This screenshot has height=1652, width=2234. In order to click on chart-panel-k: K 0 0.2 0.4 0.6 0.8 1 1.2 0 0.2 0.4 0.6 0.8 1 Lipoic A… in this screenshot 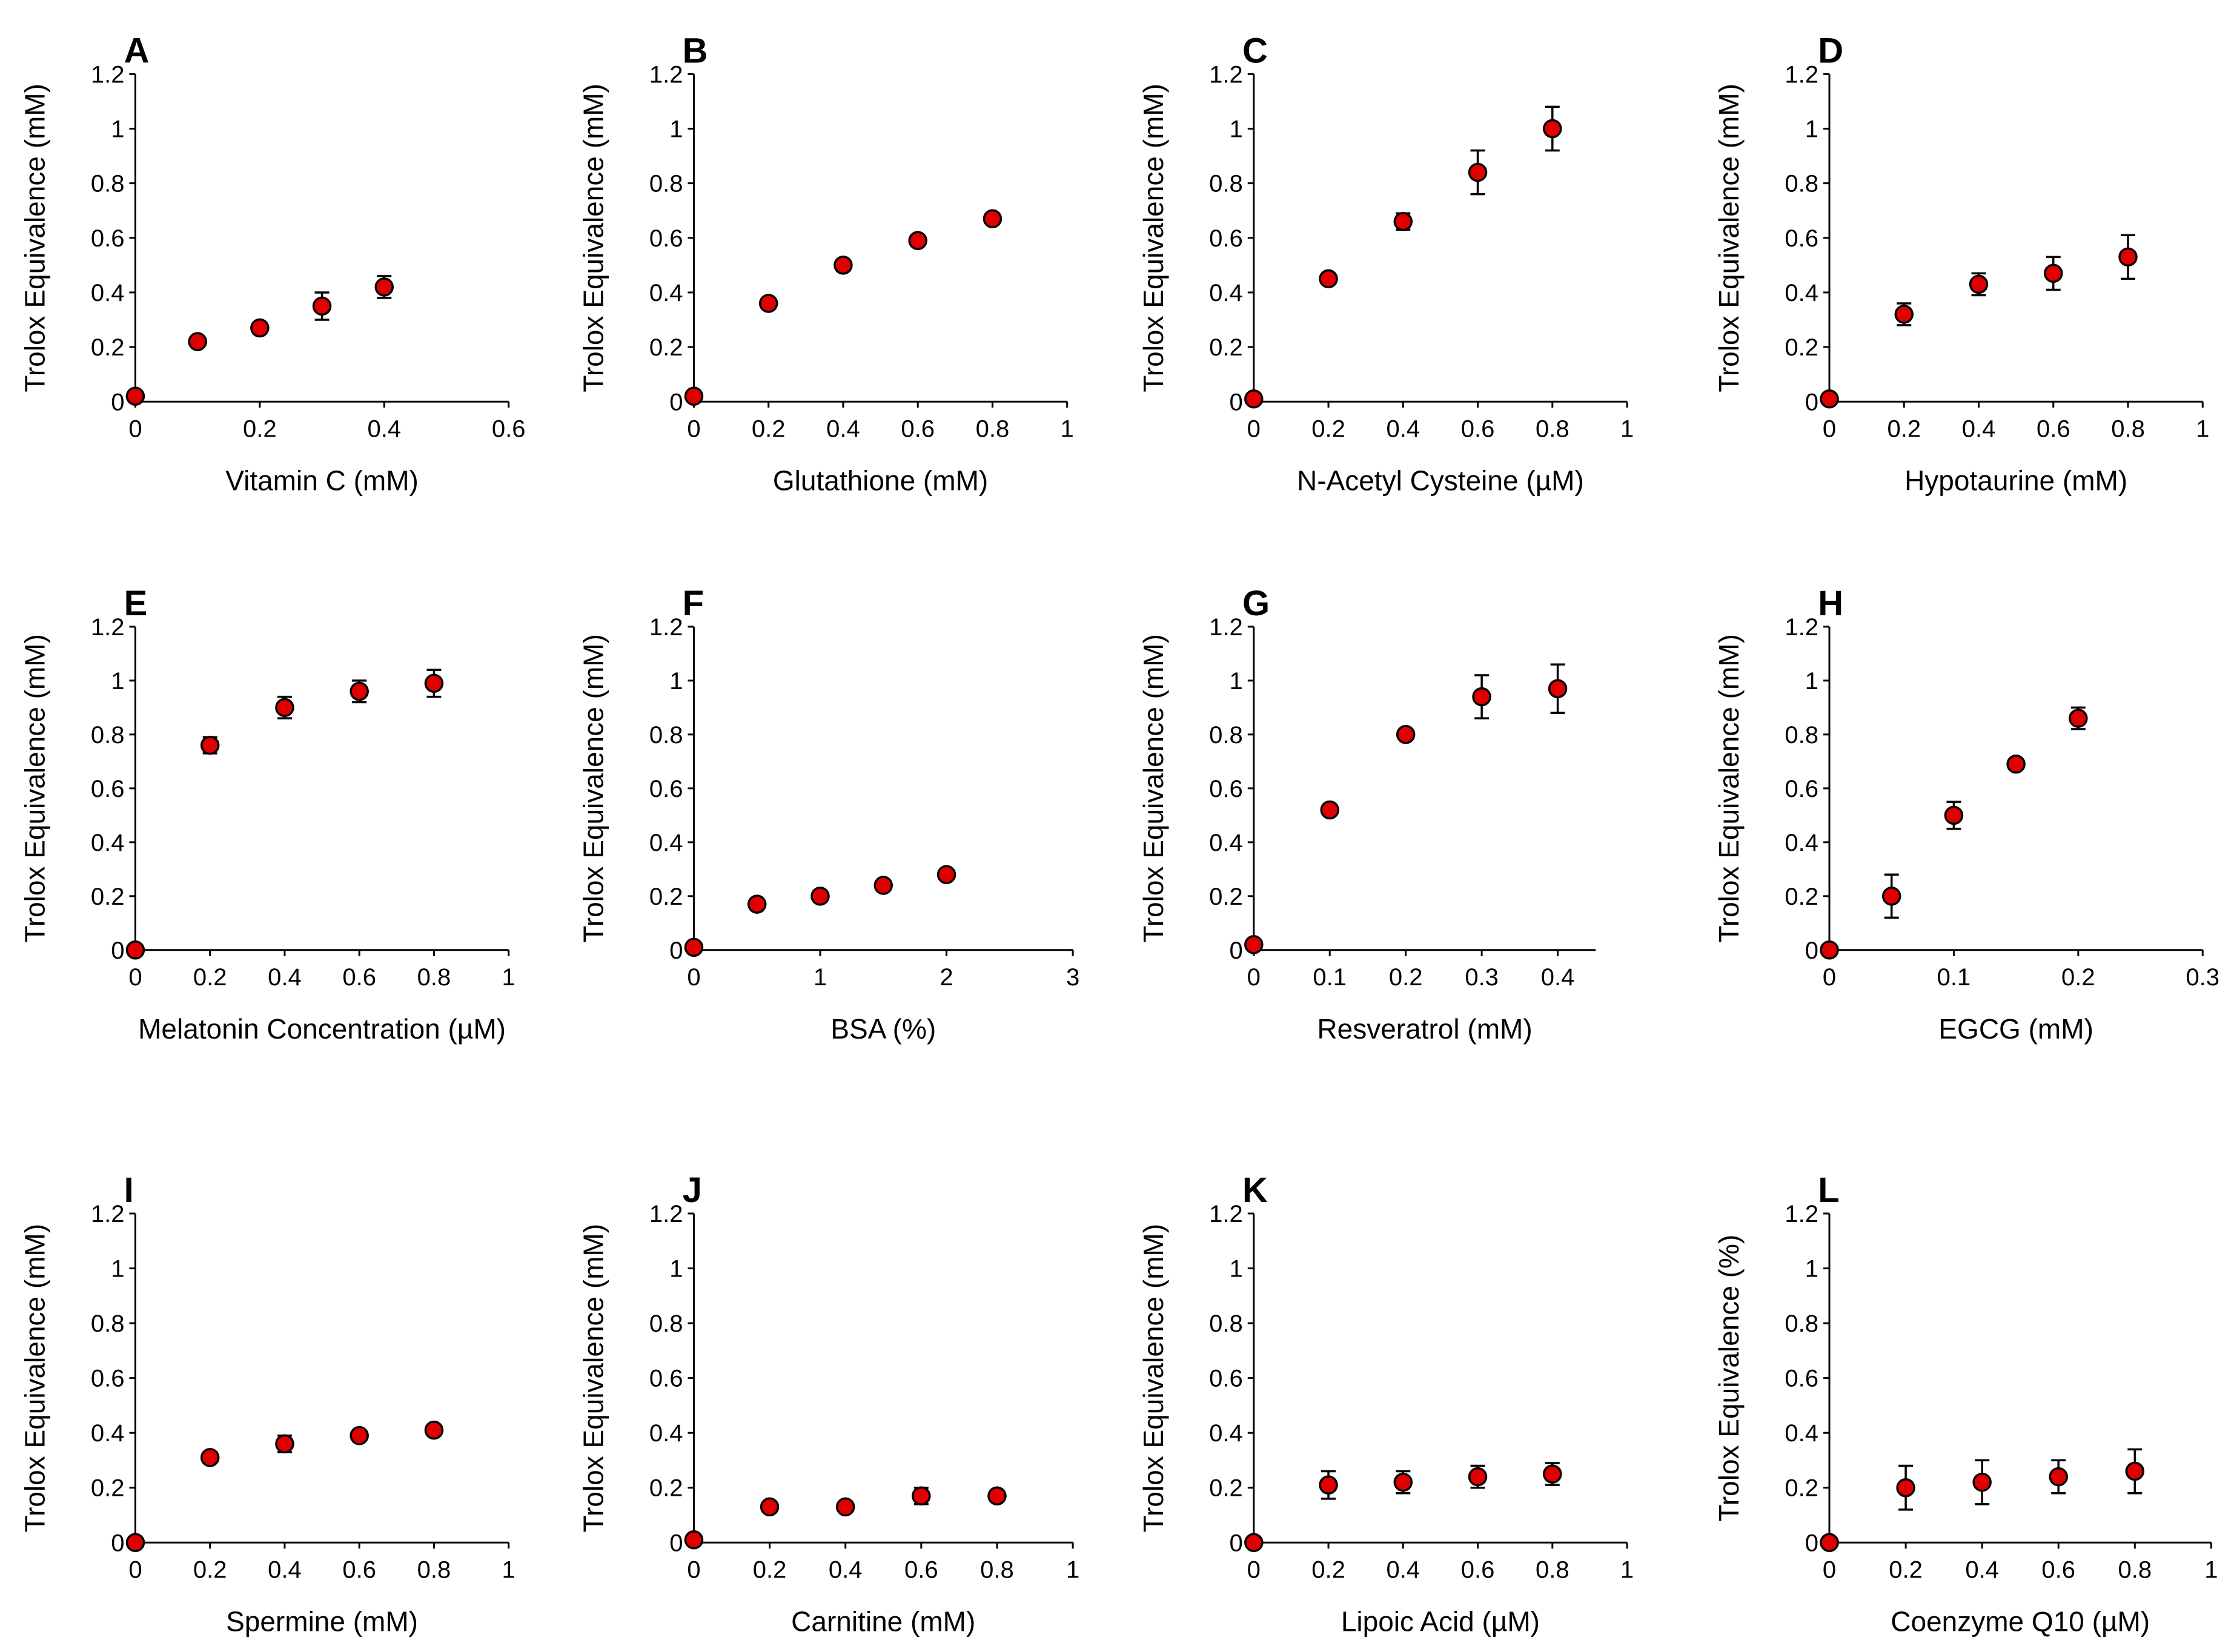, I will do `click(1386, 1404)`.